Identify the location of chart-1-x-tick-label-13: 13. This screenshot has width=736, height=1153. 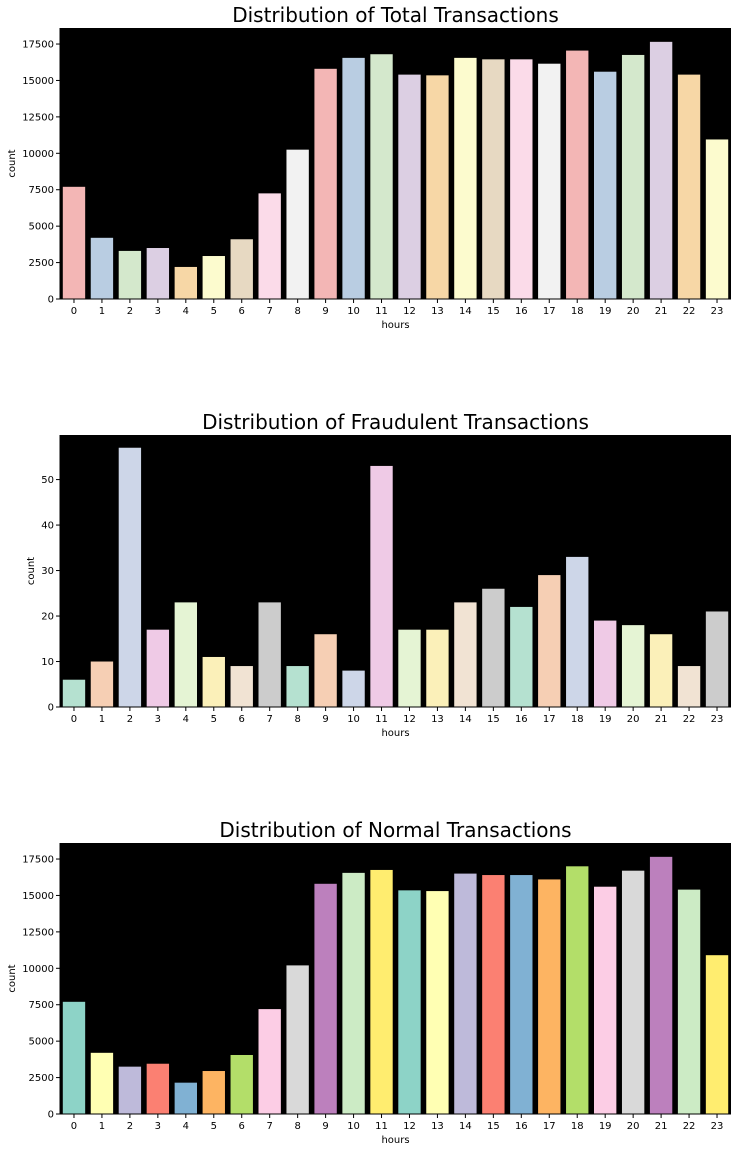
(437, 311).